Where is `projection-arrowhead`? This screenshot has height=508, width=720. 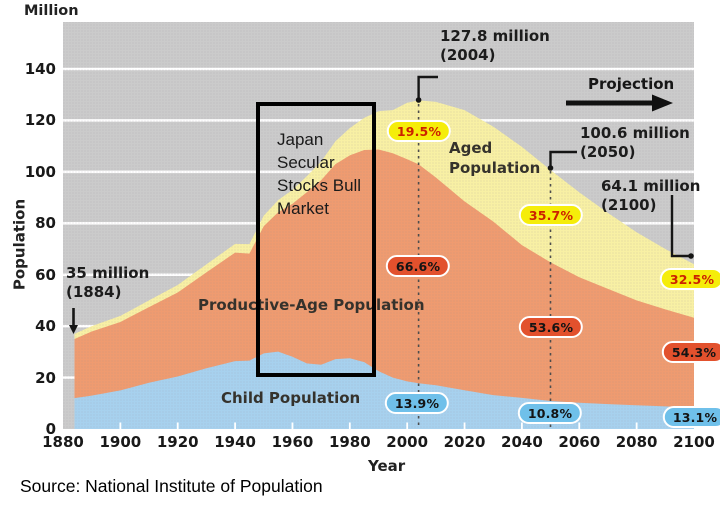 projection-arrowhead is located at coordinates (662, 103).